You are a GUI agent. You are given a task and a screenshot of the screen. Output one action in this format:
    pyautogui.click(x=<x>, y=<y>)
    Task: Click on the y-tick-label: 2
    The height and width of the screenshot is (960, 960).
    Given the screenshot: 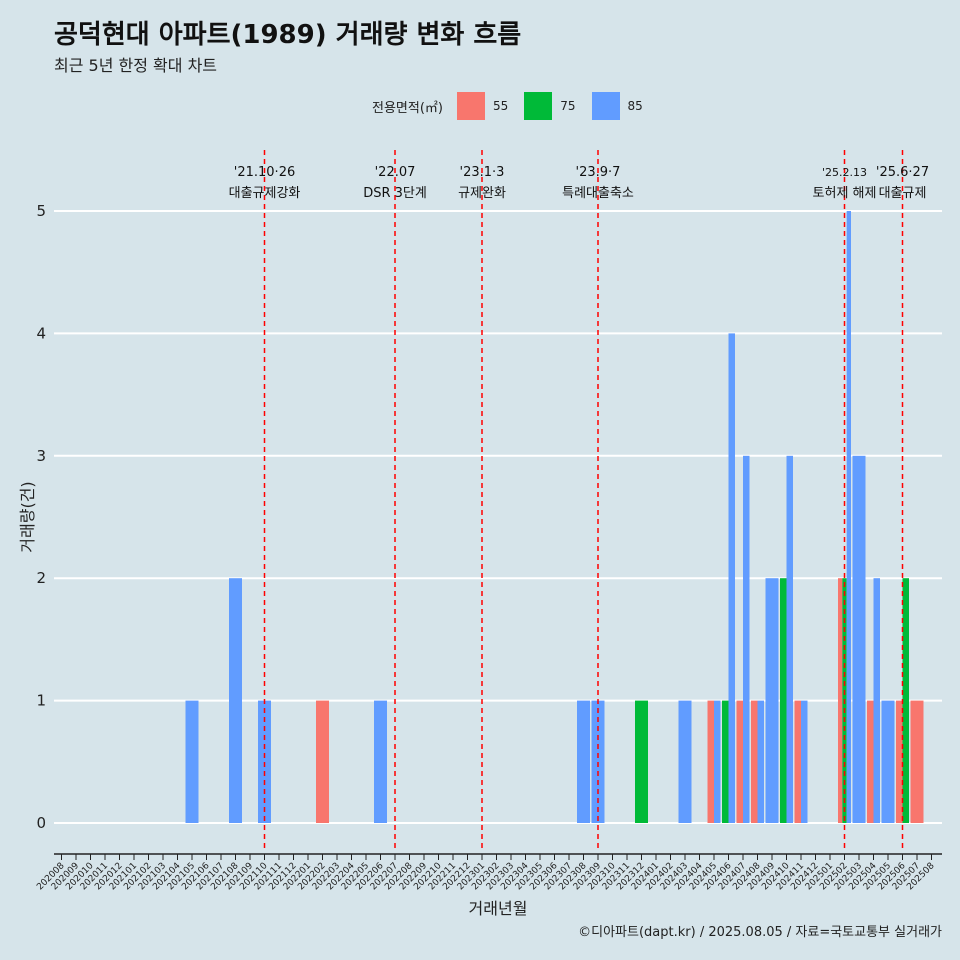 What is the action you would take?
    pyautogui.click(x=41, y=578)
    